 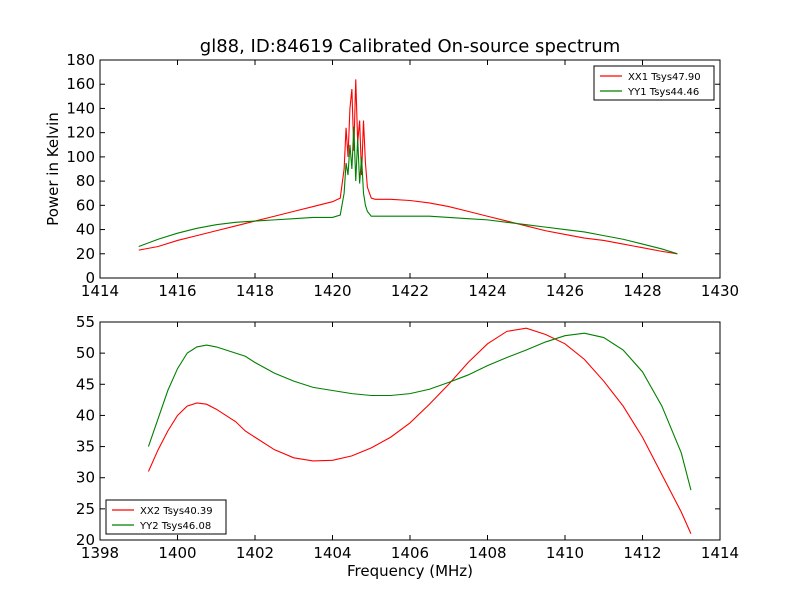 What do you see at coordinates (487, 291) in the screenshot?
I see `chart1-x-tick-label: 1424` at bounding box center [487, 291].